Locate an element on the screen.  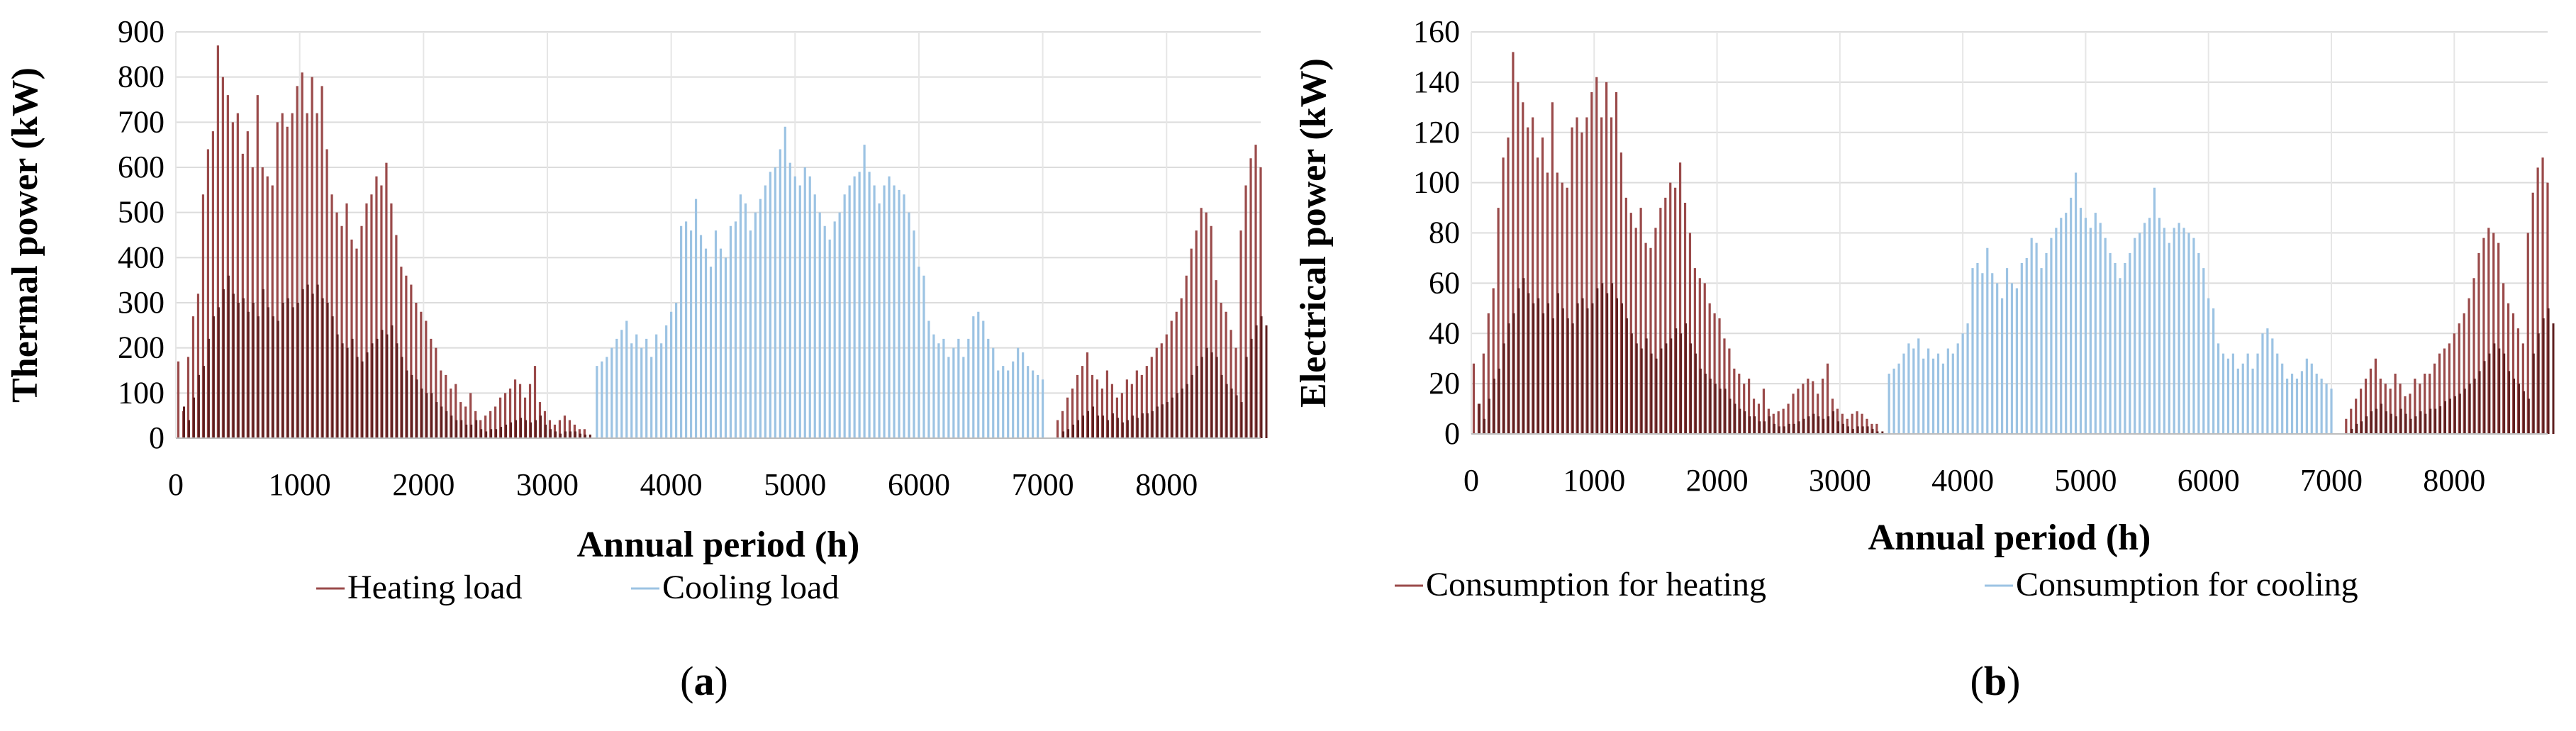
y-tick-label: 60 is located at coordinates (1444, 282).